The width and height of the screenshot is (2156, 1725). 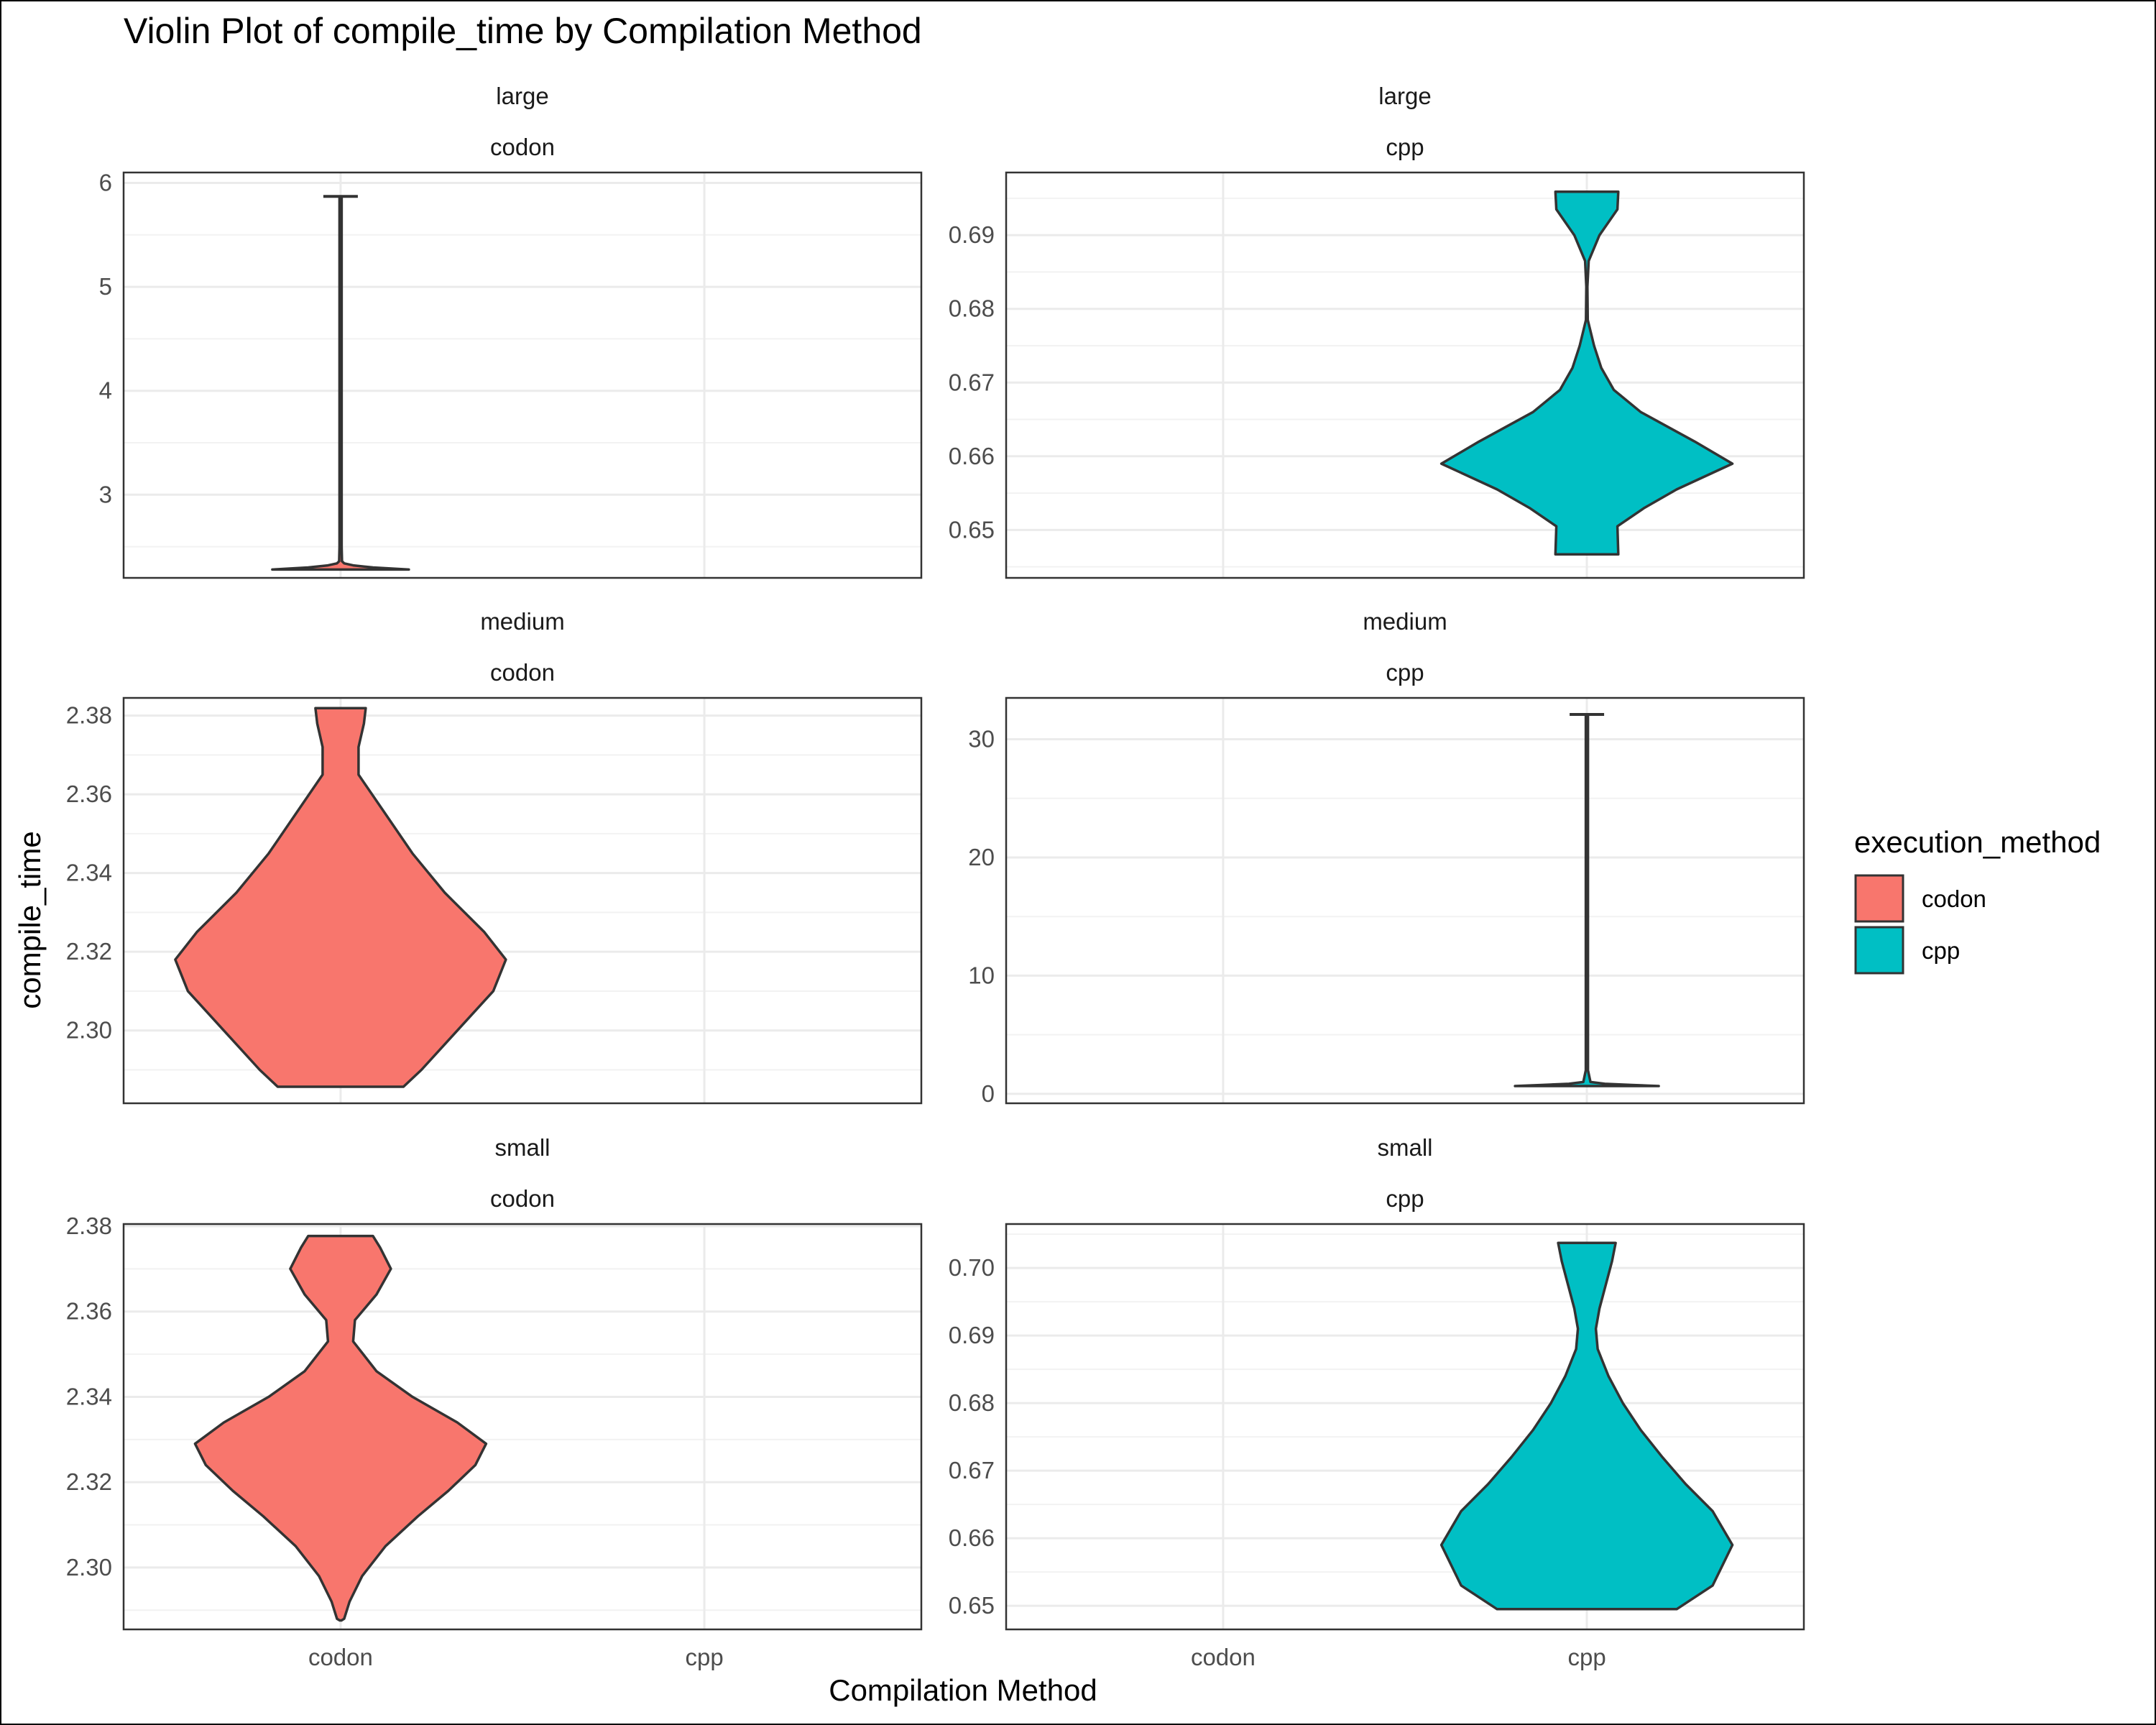 I want to click on y-tick-label: 0, so click(x=988, y=1093).